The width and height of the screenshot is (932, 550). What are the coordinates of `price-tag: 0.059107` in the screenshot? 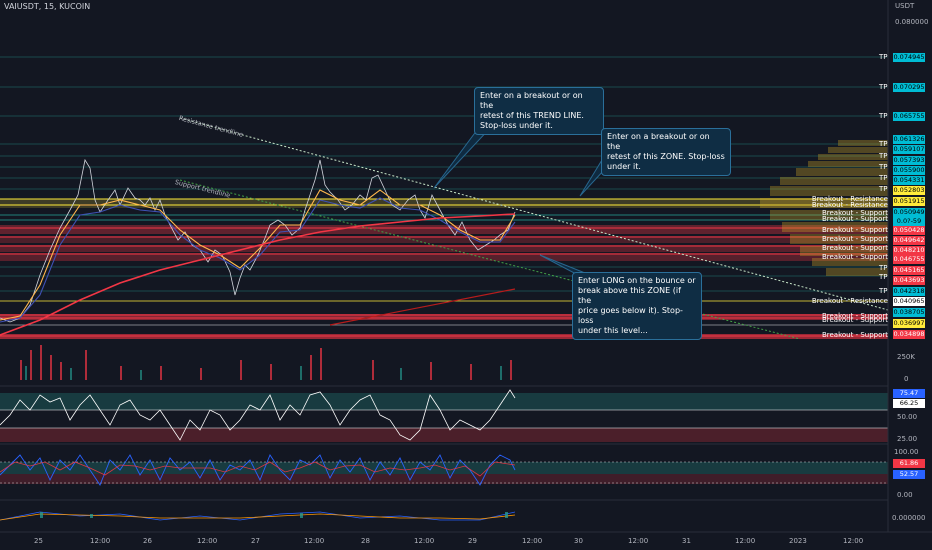 It's located at (909, 149).